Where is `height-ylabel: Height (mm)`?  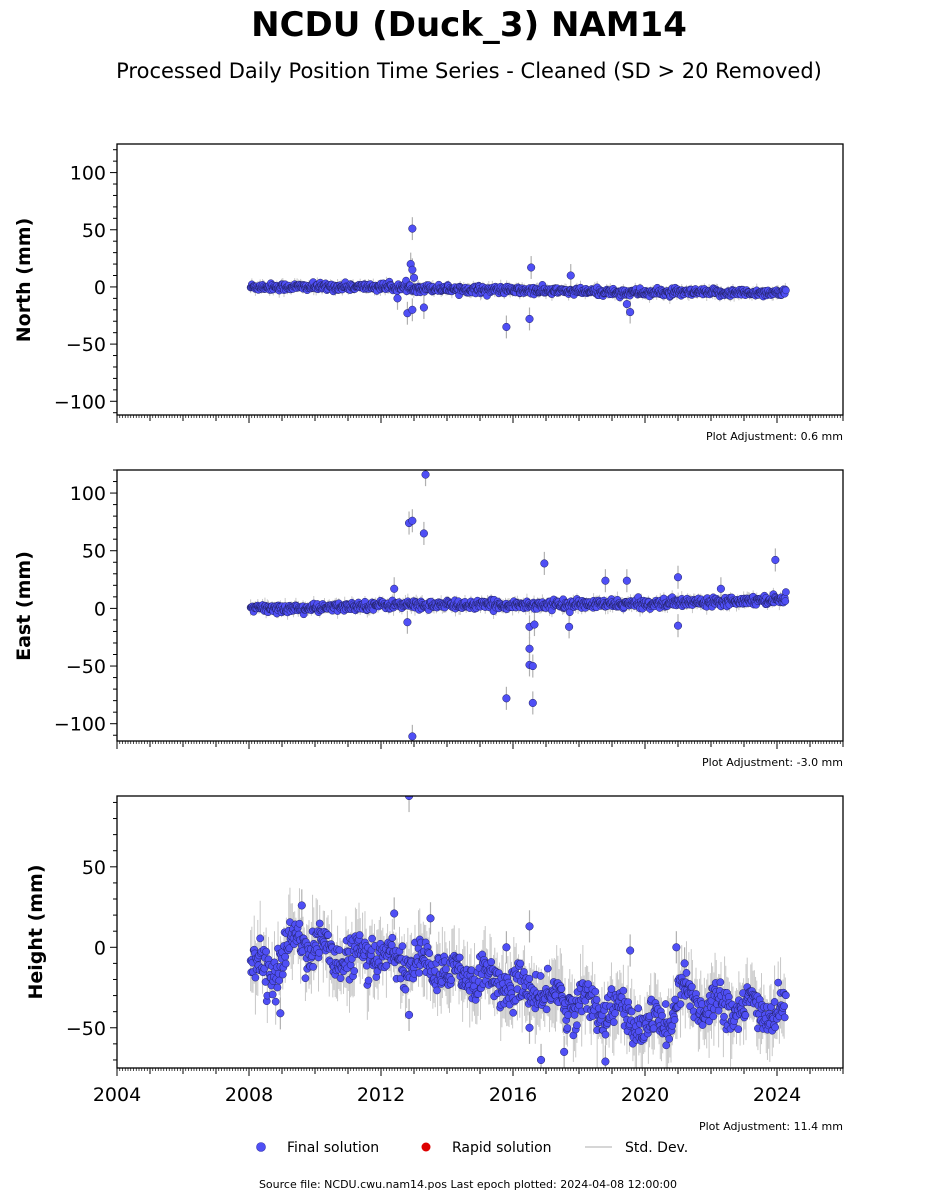 height-ylabel: Height (mm) is located at coordinates (36, 931).